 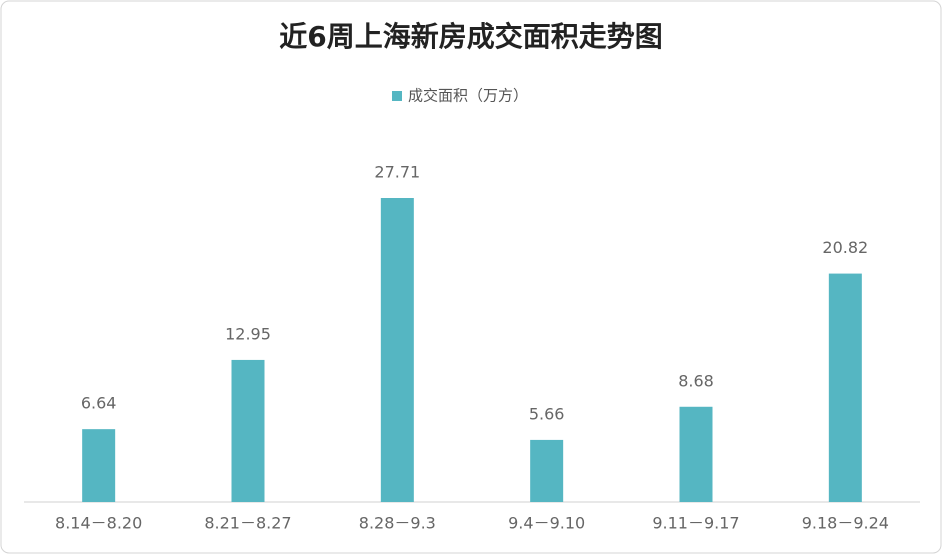 What do you see at coordinates (470, 36) in the screenshot?
I see `chart-title: 近6周上海新房成交面积走势图` at bounding box center [470, 36].